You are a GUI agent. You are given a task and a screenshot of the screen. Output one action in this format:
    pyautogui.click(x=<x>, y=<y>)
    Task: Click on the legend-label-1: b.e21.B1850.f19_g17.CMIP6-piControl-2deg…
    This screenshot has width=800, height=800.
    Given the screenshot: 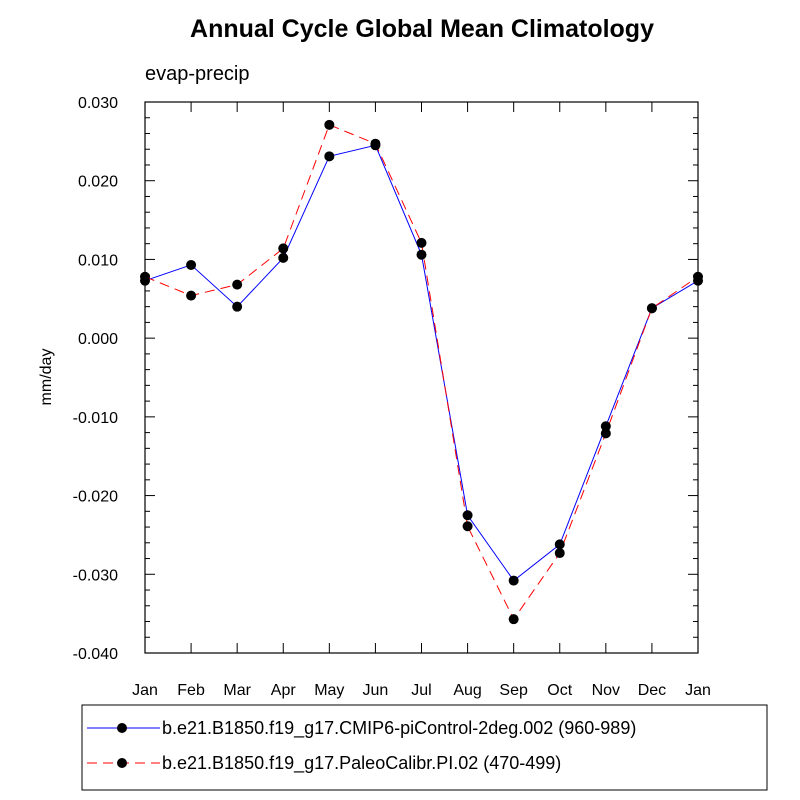 What is the action you would take?
    pyautogui.click(x=399, y=728)
    